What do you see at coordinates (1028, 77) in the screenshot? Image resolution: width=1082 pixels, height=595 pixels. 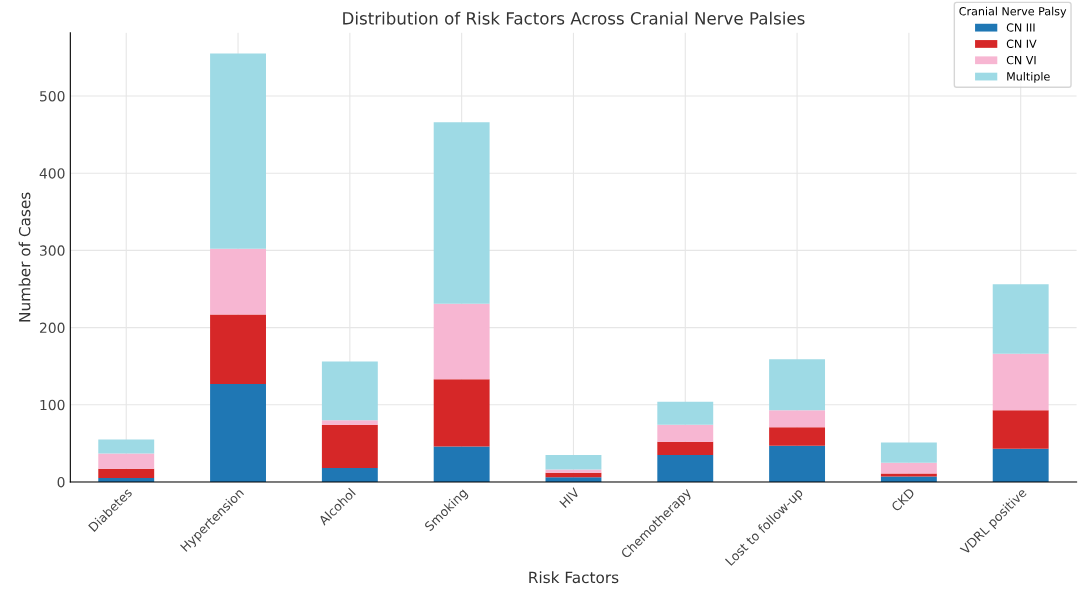 I see `legend-label: Multiple` at bounding box center [1028, 77].